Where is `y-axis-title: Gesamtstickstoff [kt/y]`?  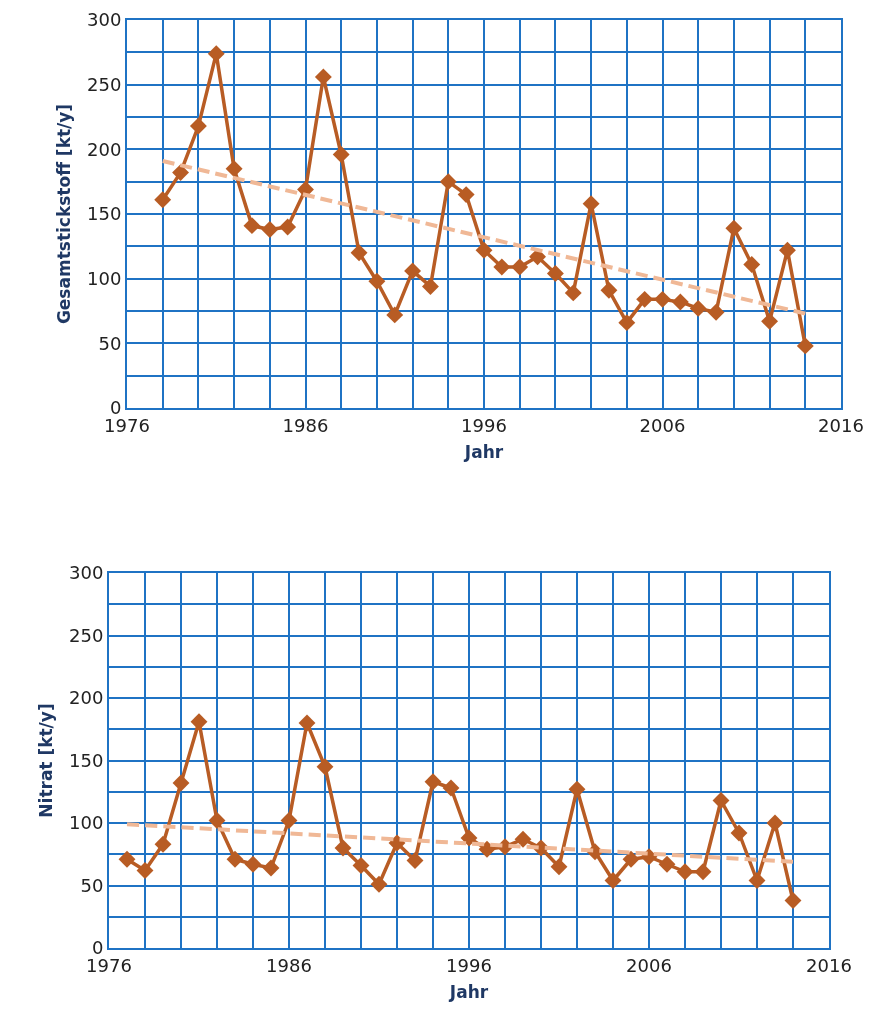
y-axis-title: Gesamtstickstoff [kt/y] is located at coordinates (64, 214).